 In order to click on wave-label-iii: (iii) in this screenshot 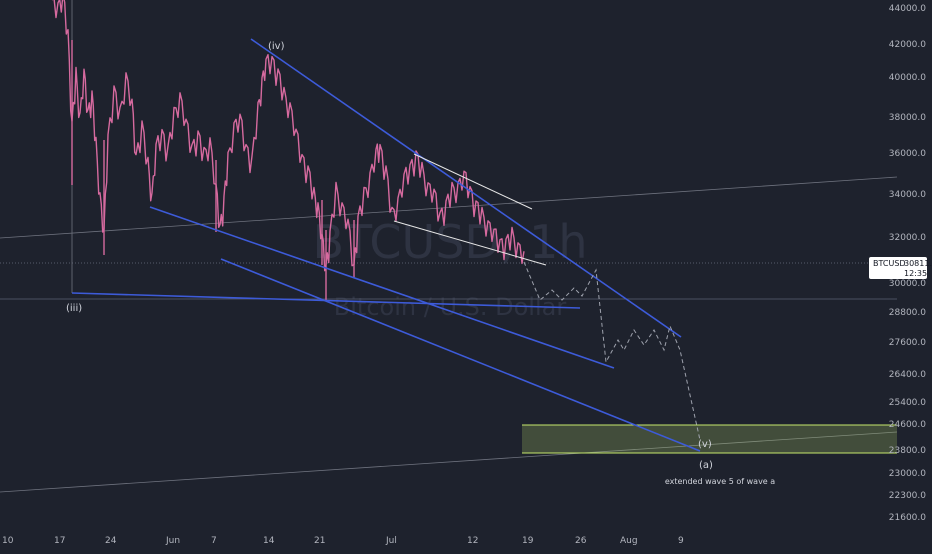, I will do `click(74, 308)`.